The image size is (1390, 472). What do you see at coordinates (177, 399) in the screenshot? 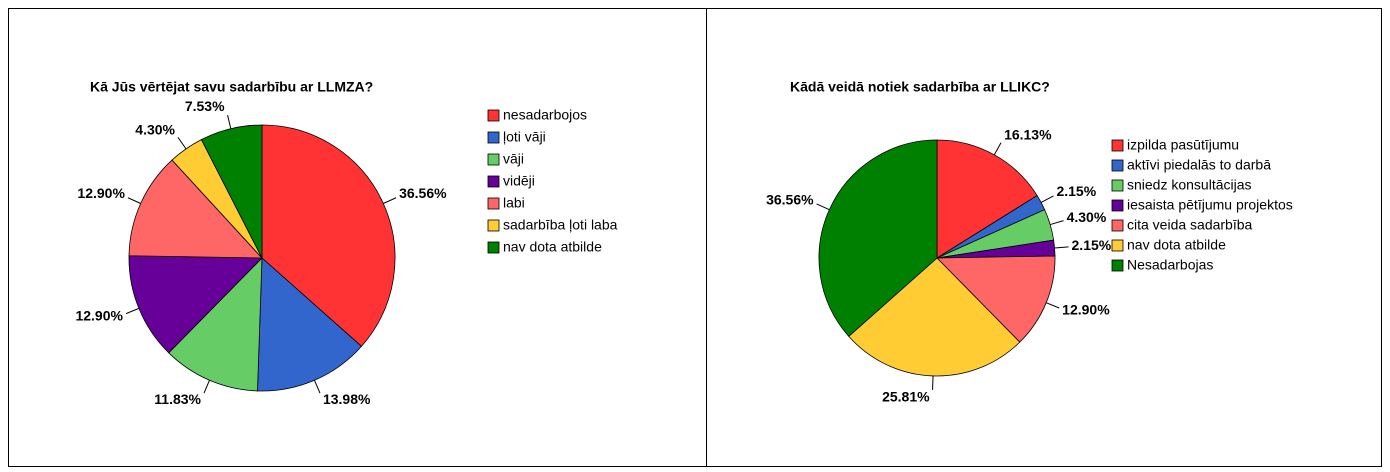
I see `value-label: 11.83%` at bounding box center [177, 399].